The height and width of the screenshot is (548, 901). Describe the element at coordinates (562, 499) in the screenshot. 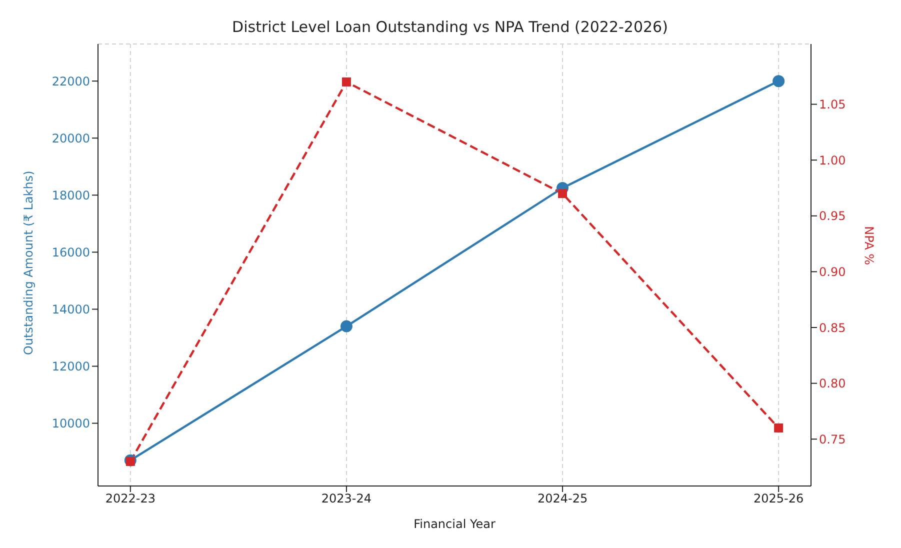

I see `x-tick-label: 2024-25` at that location.